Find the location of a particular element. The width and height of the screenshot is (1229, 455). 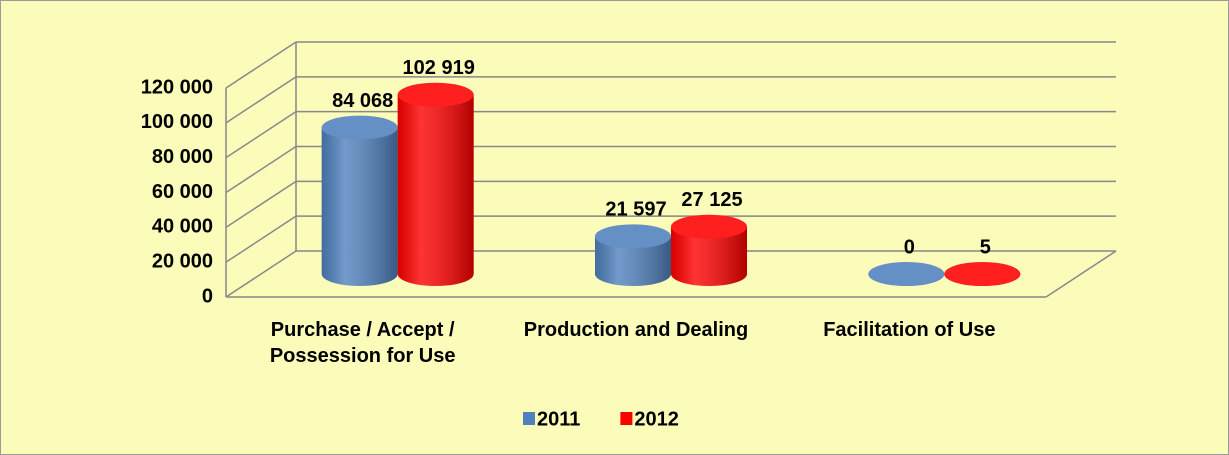

x-tick-label: Purchase / Accept / Possession for Use is located at coordinates (362, 343).